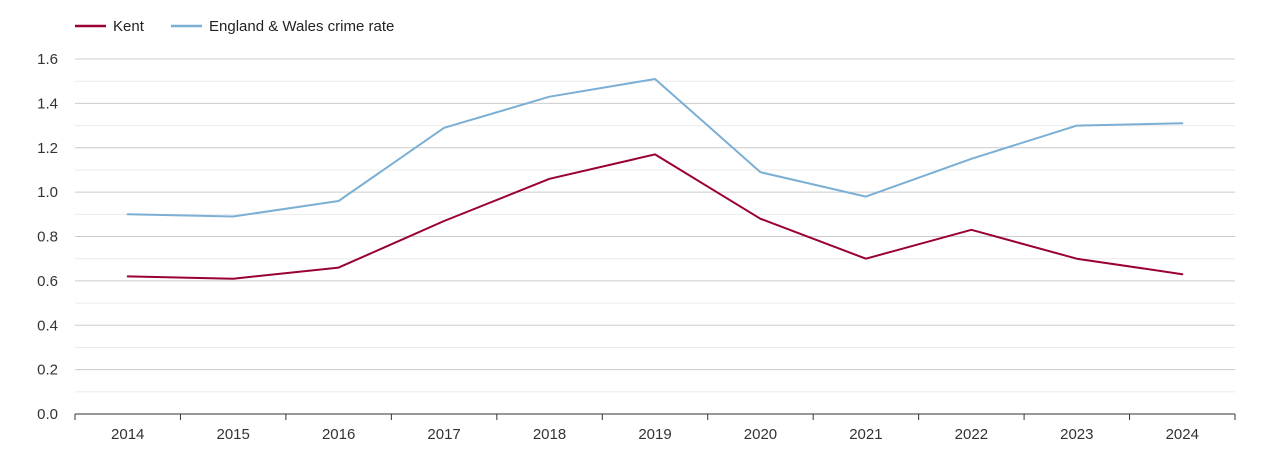 The image size is (1270, 450). Describe the element at coordinates (443, 434) in the screenshot. I see `x-tick-label: 2017` at that location.